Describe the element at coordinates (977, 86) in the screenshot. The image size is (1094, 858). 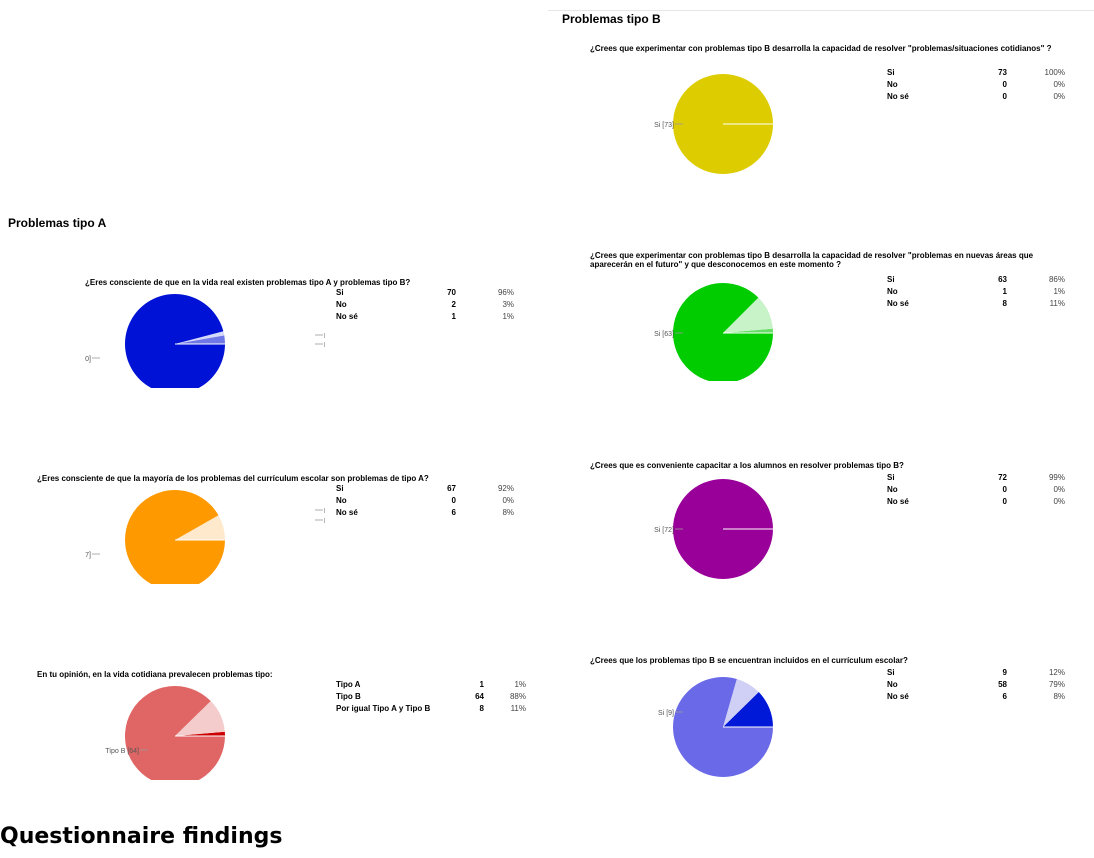
I see `table-row: No 0 0%` at that location.